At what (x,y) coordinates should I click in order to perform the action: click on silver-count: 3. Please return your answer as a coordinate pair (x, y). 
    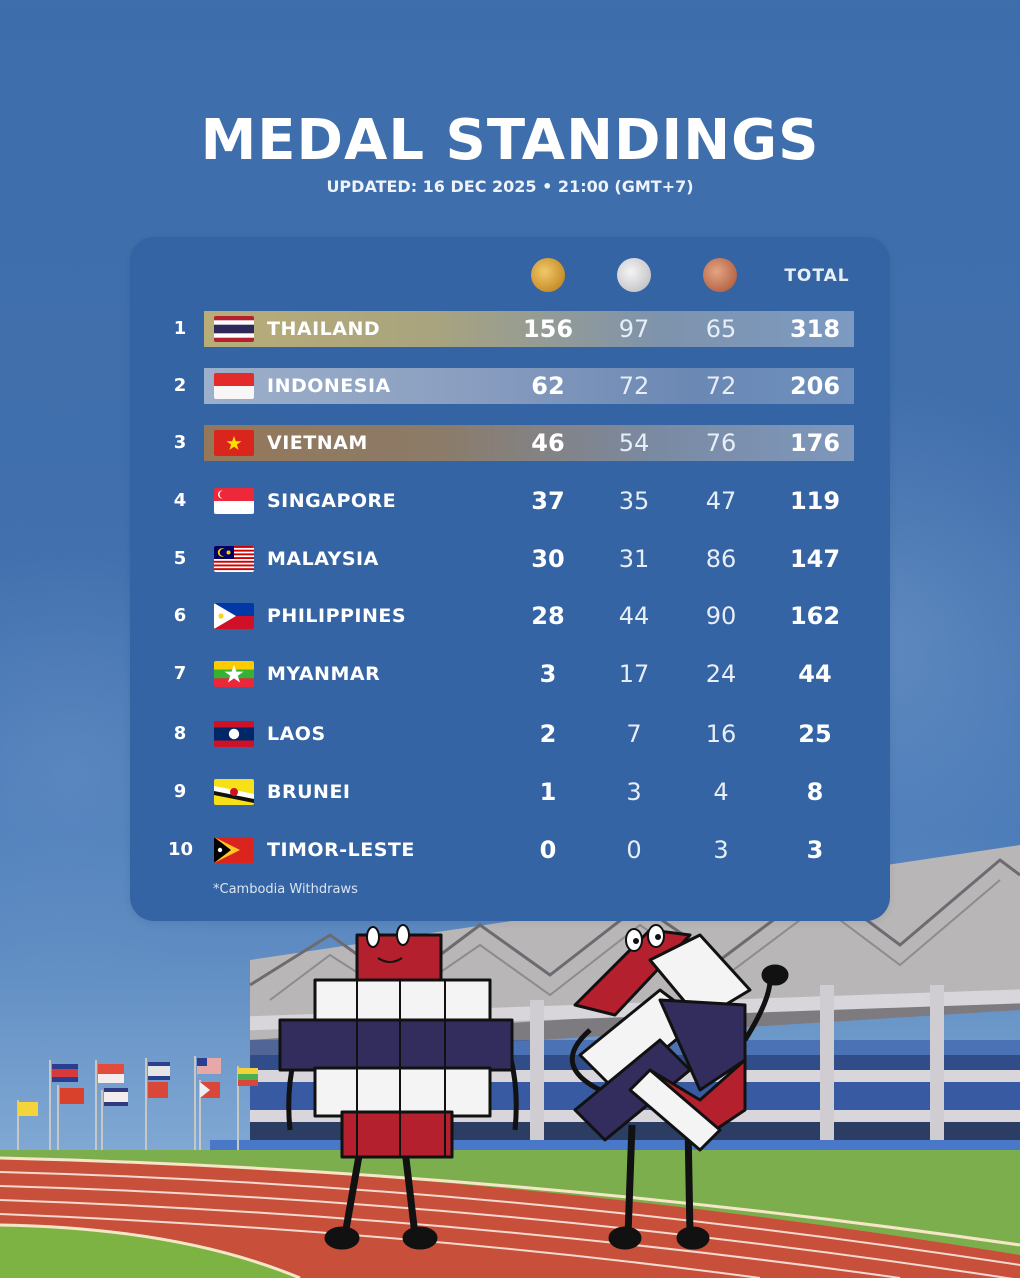
    Looking at the image, I should click on (634, 792).